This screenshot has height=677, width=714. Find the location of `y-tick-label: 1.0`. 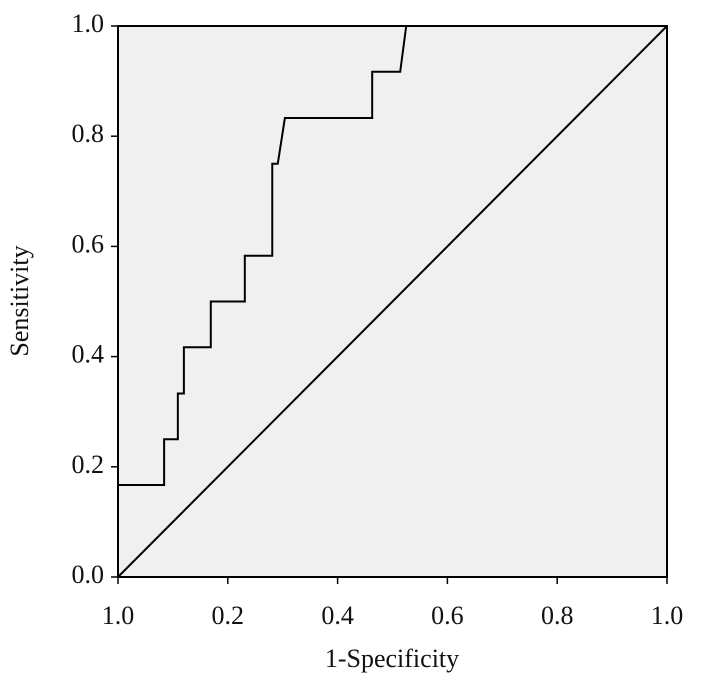

y-tick-label: 1.0 is located at coordinates (88, 23).